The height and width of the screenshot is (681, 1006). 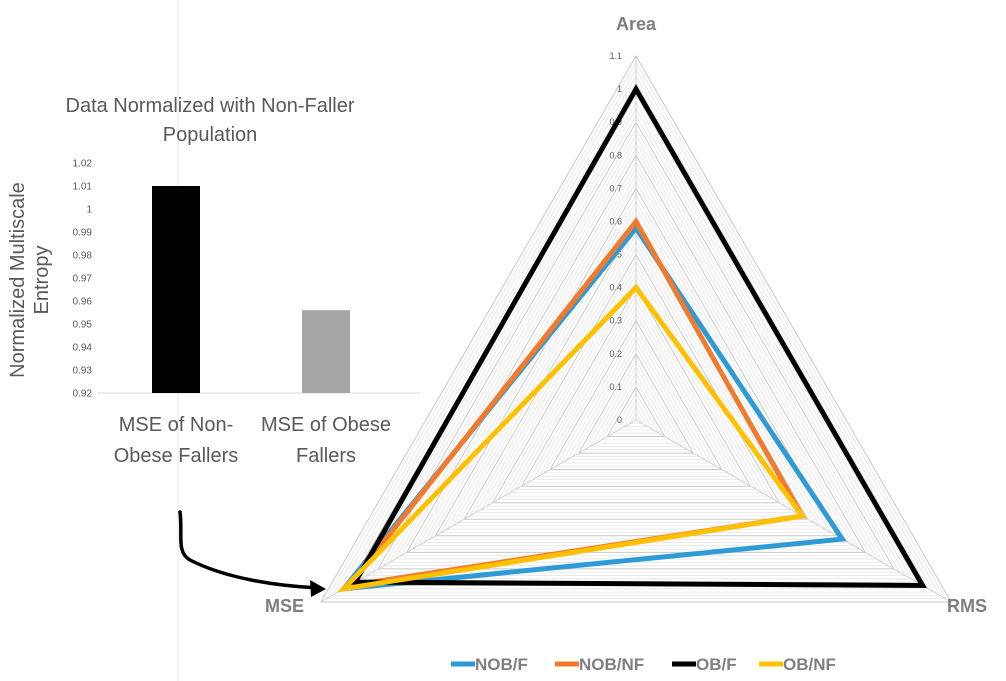 What do you see at coordinates (716, 664) in the screenshot?
I see `legend-label: OB/F` at bounding box center [716, 664].